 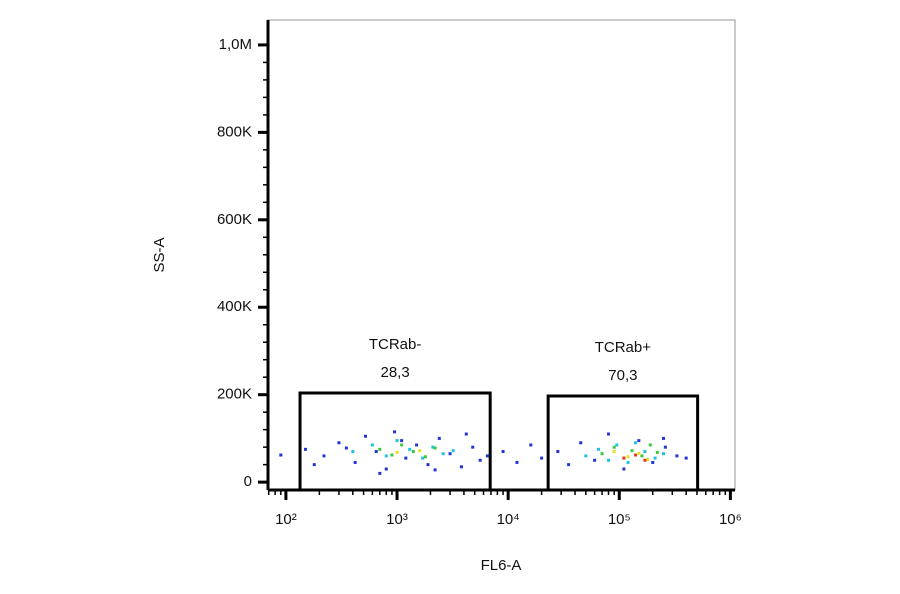 I want to click on y-tick-label: 1,0M, so click(x=235, y=44).